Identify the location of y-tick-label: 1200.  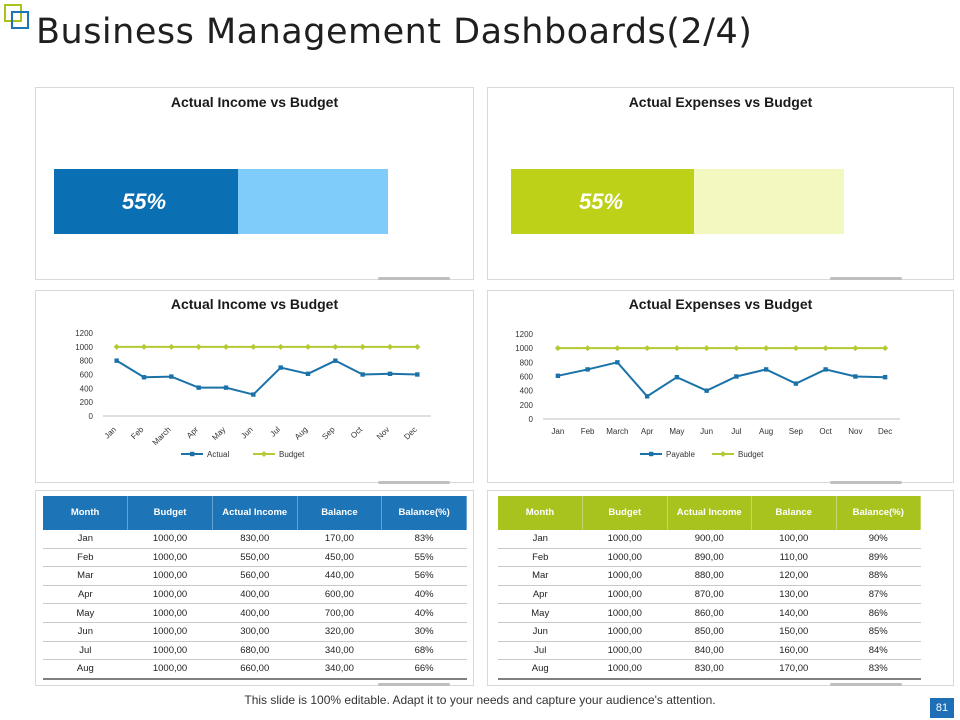
(524, 334).